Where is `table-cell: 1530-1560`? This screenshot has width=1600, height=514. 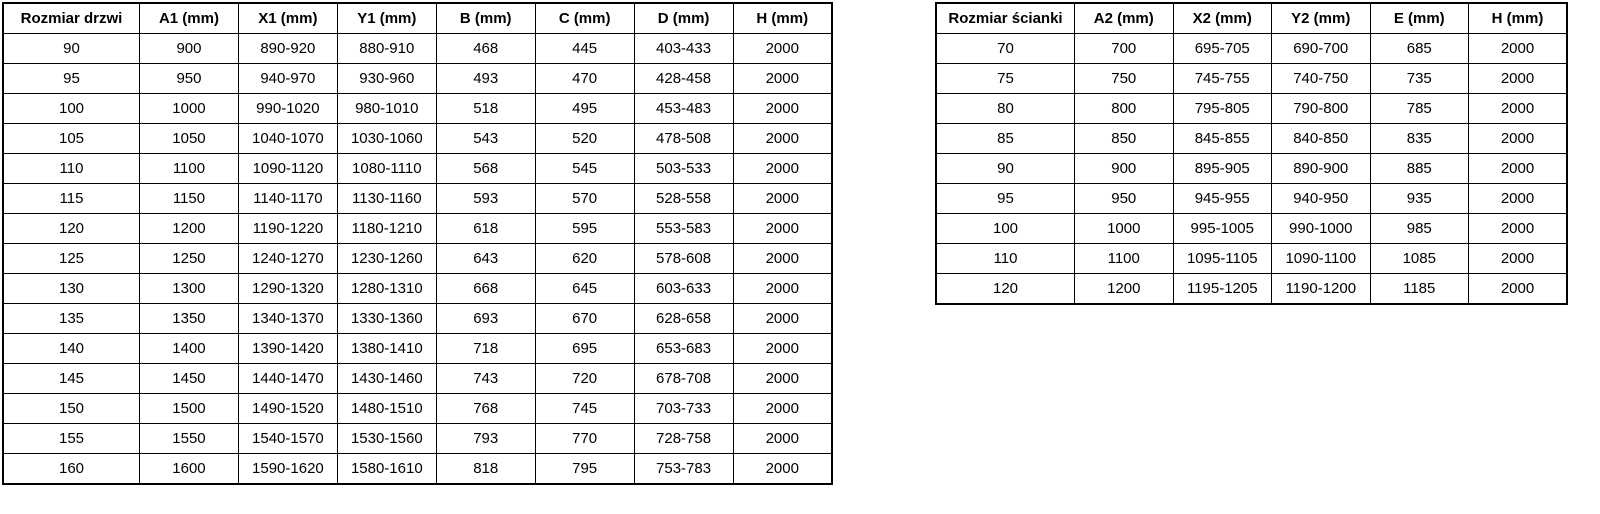
table-cell: 1530-1560 is located at coordinates (386, 438).